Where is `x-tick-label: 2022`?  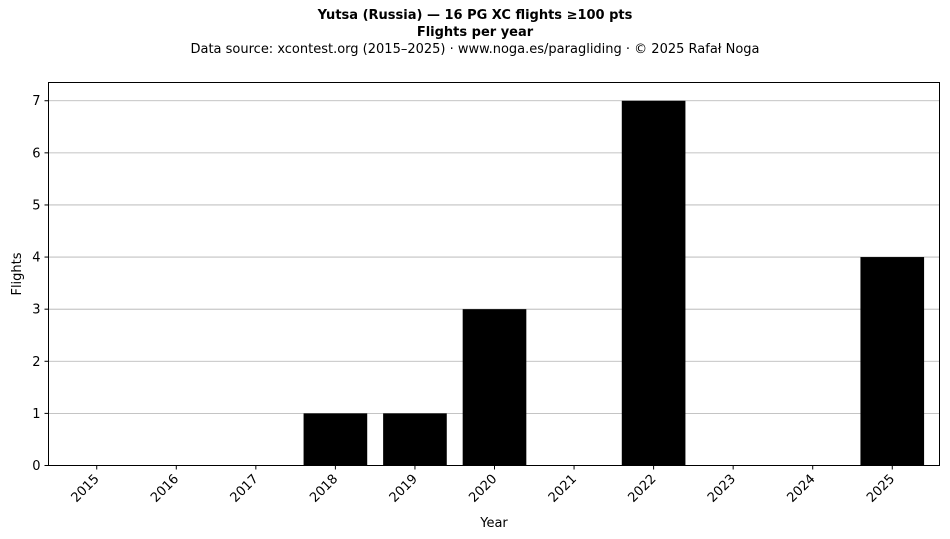
x-tick-label: 2022 is located at coordinates (642, 489).